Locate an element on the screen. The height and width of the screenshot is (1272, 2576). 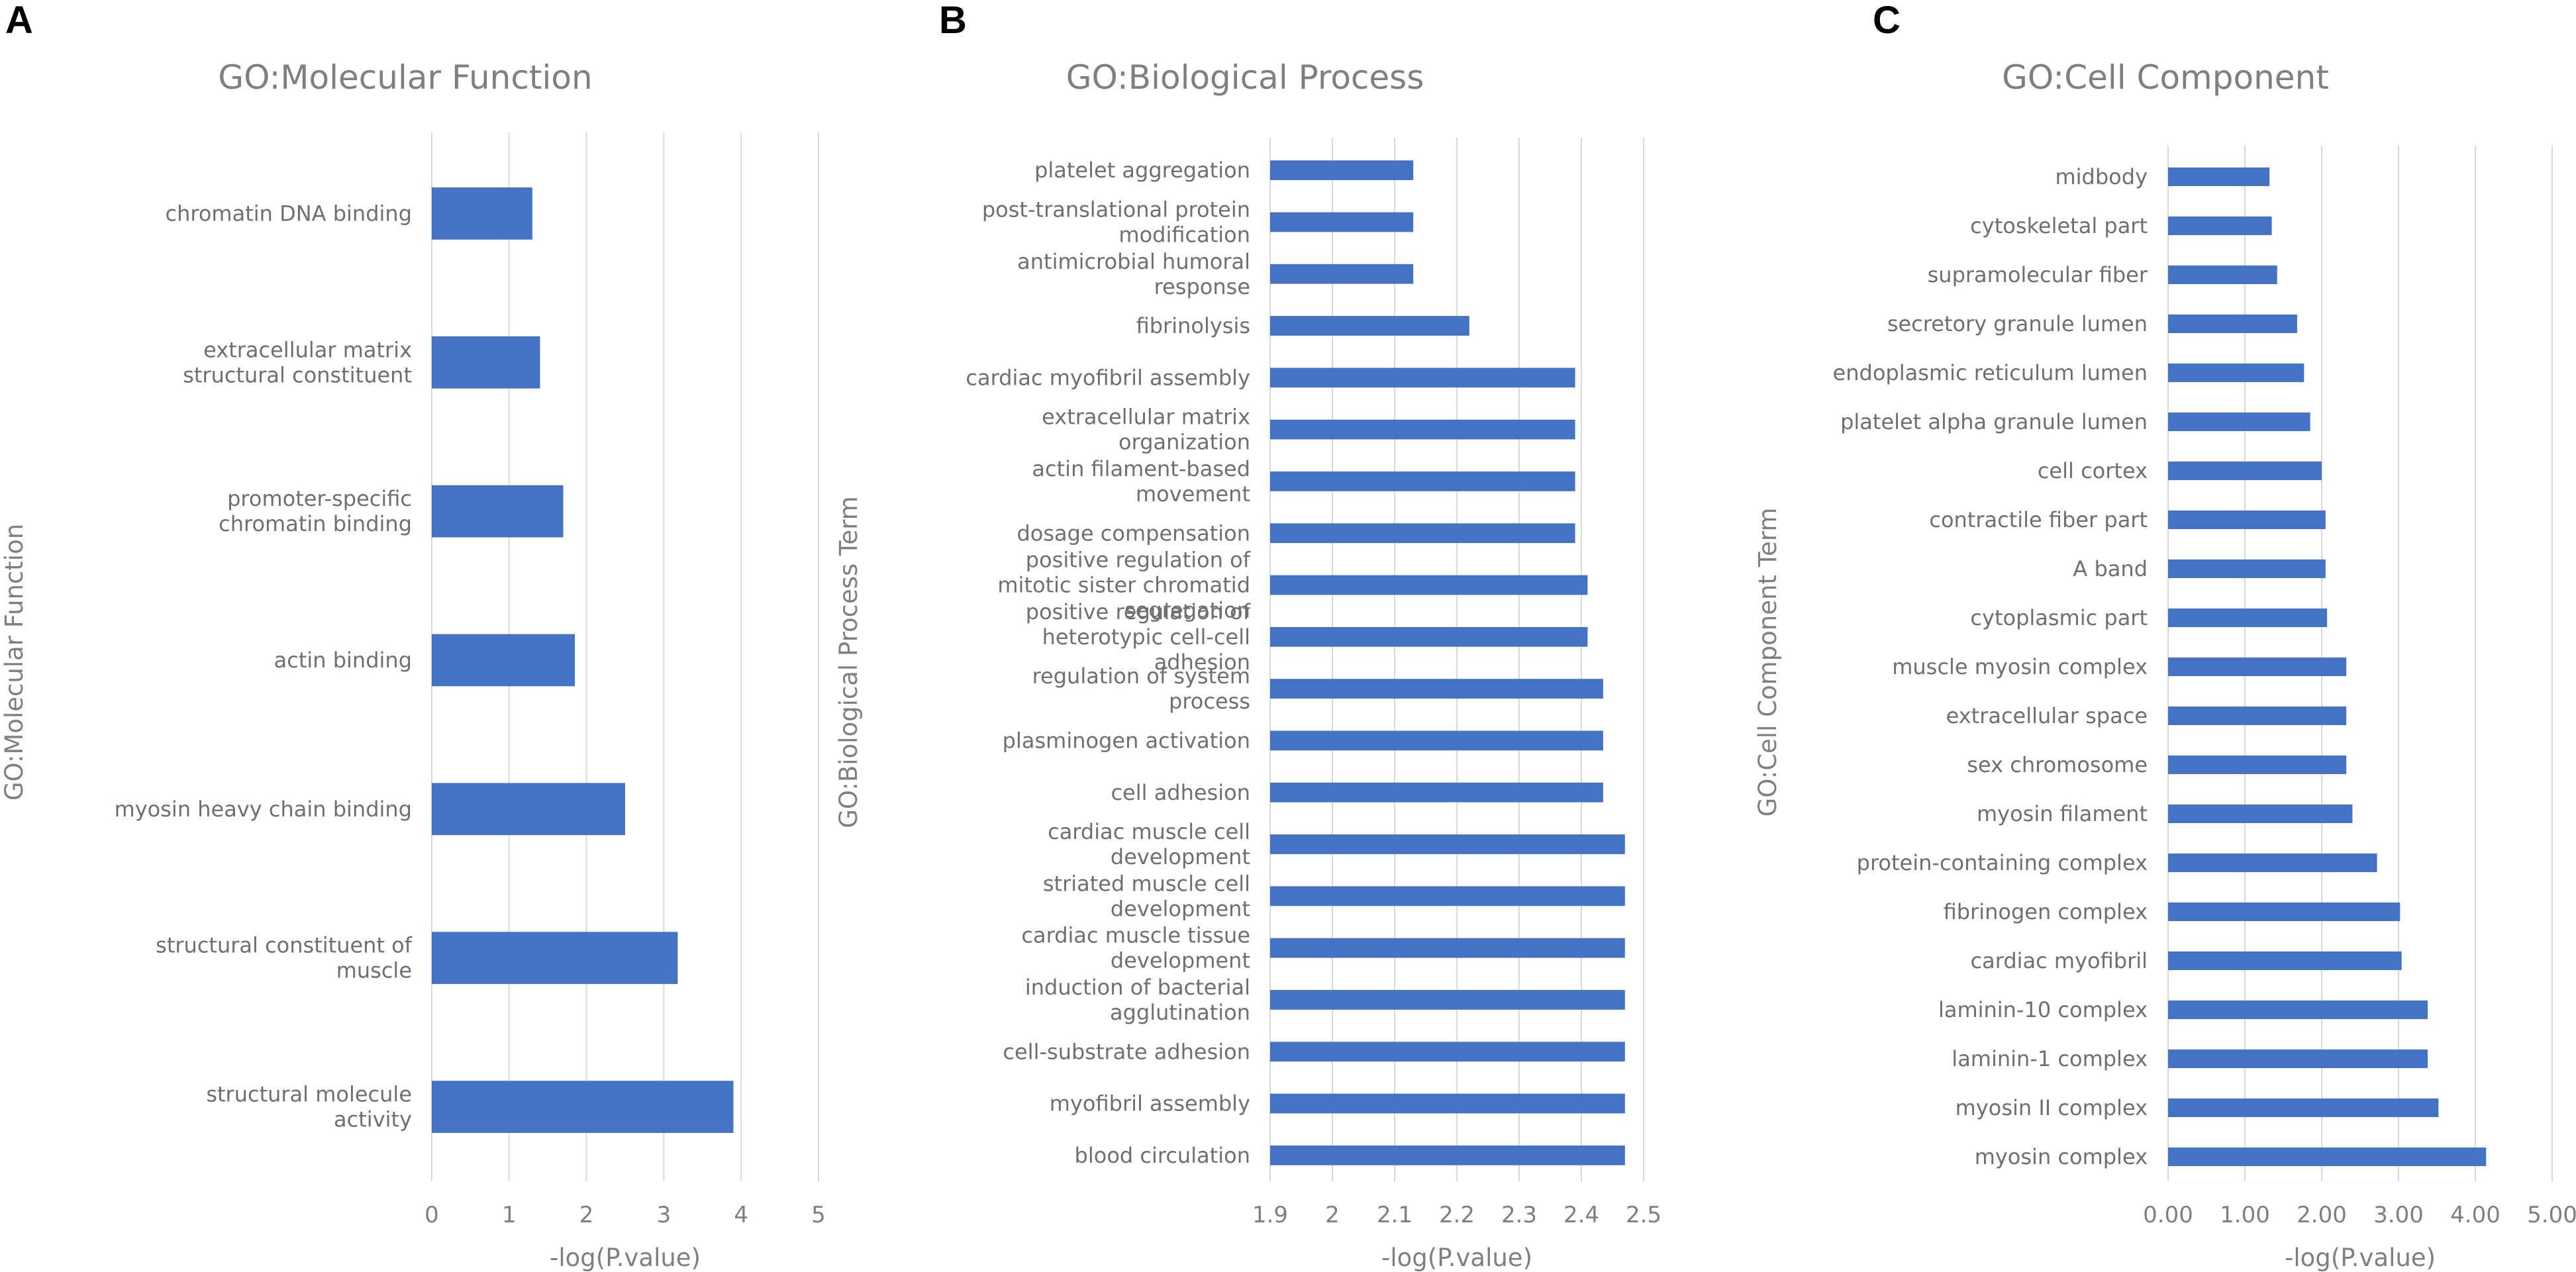
category-label: myosin heavy chain binding is located at coordinates (263, 809).